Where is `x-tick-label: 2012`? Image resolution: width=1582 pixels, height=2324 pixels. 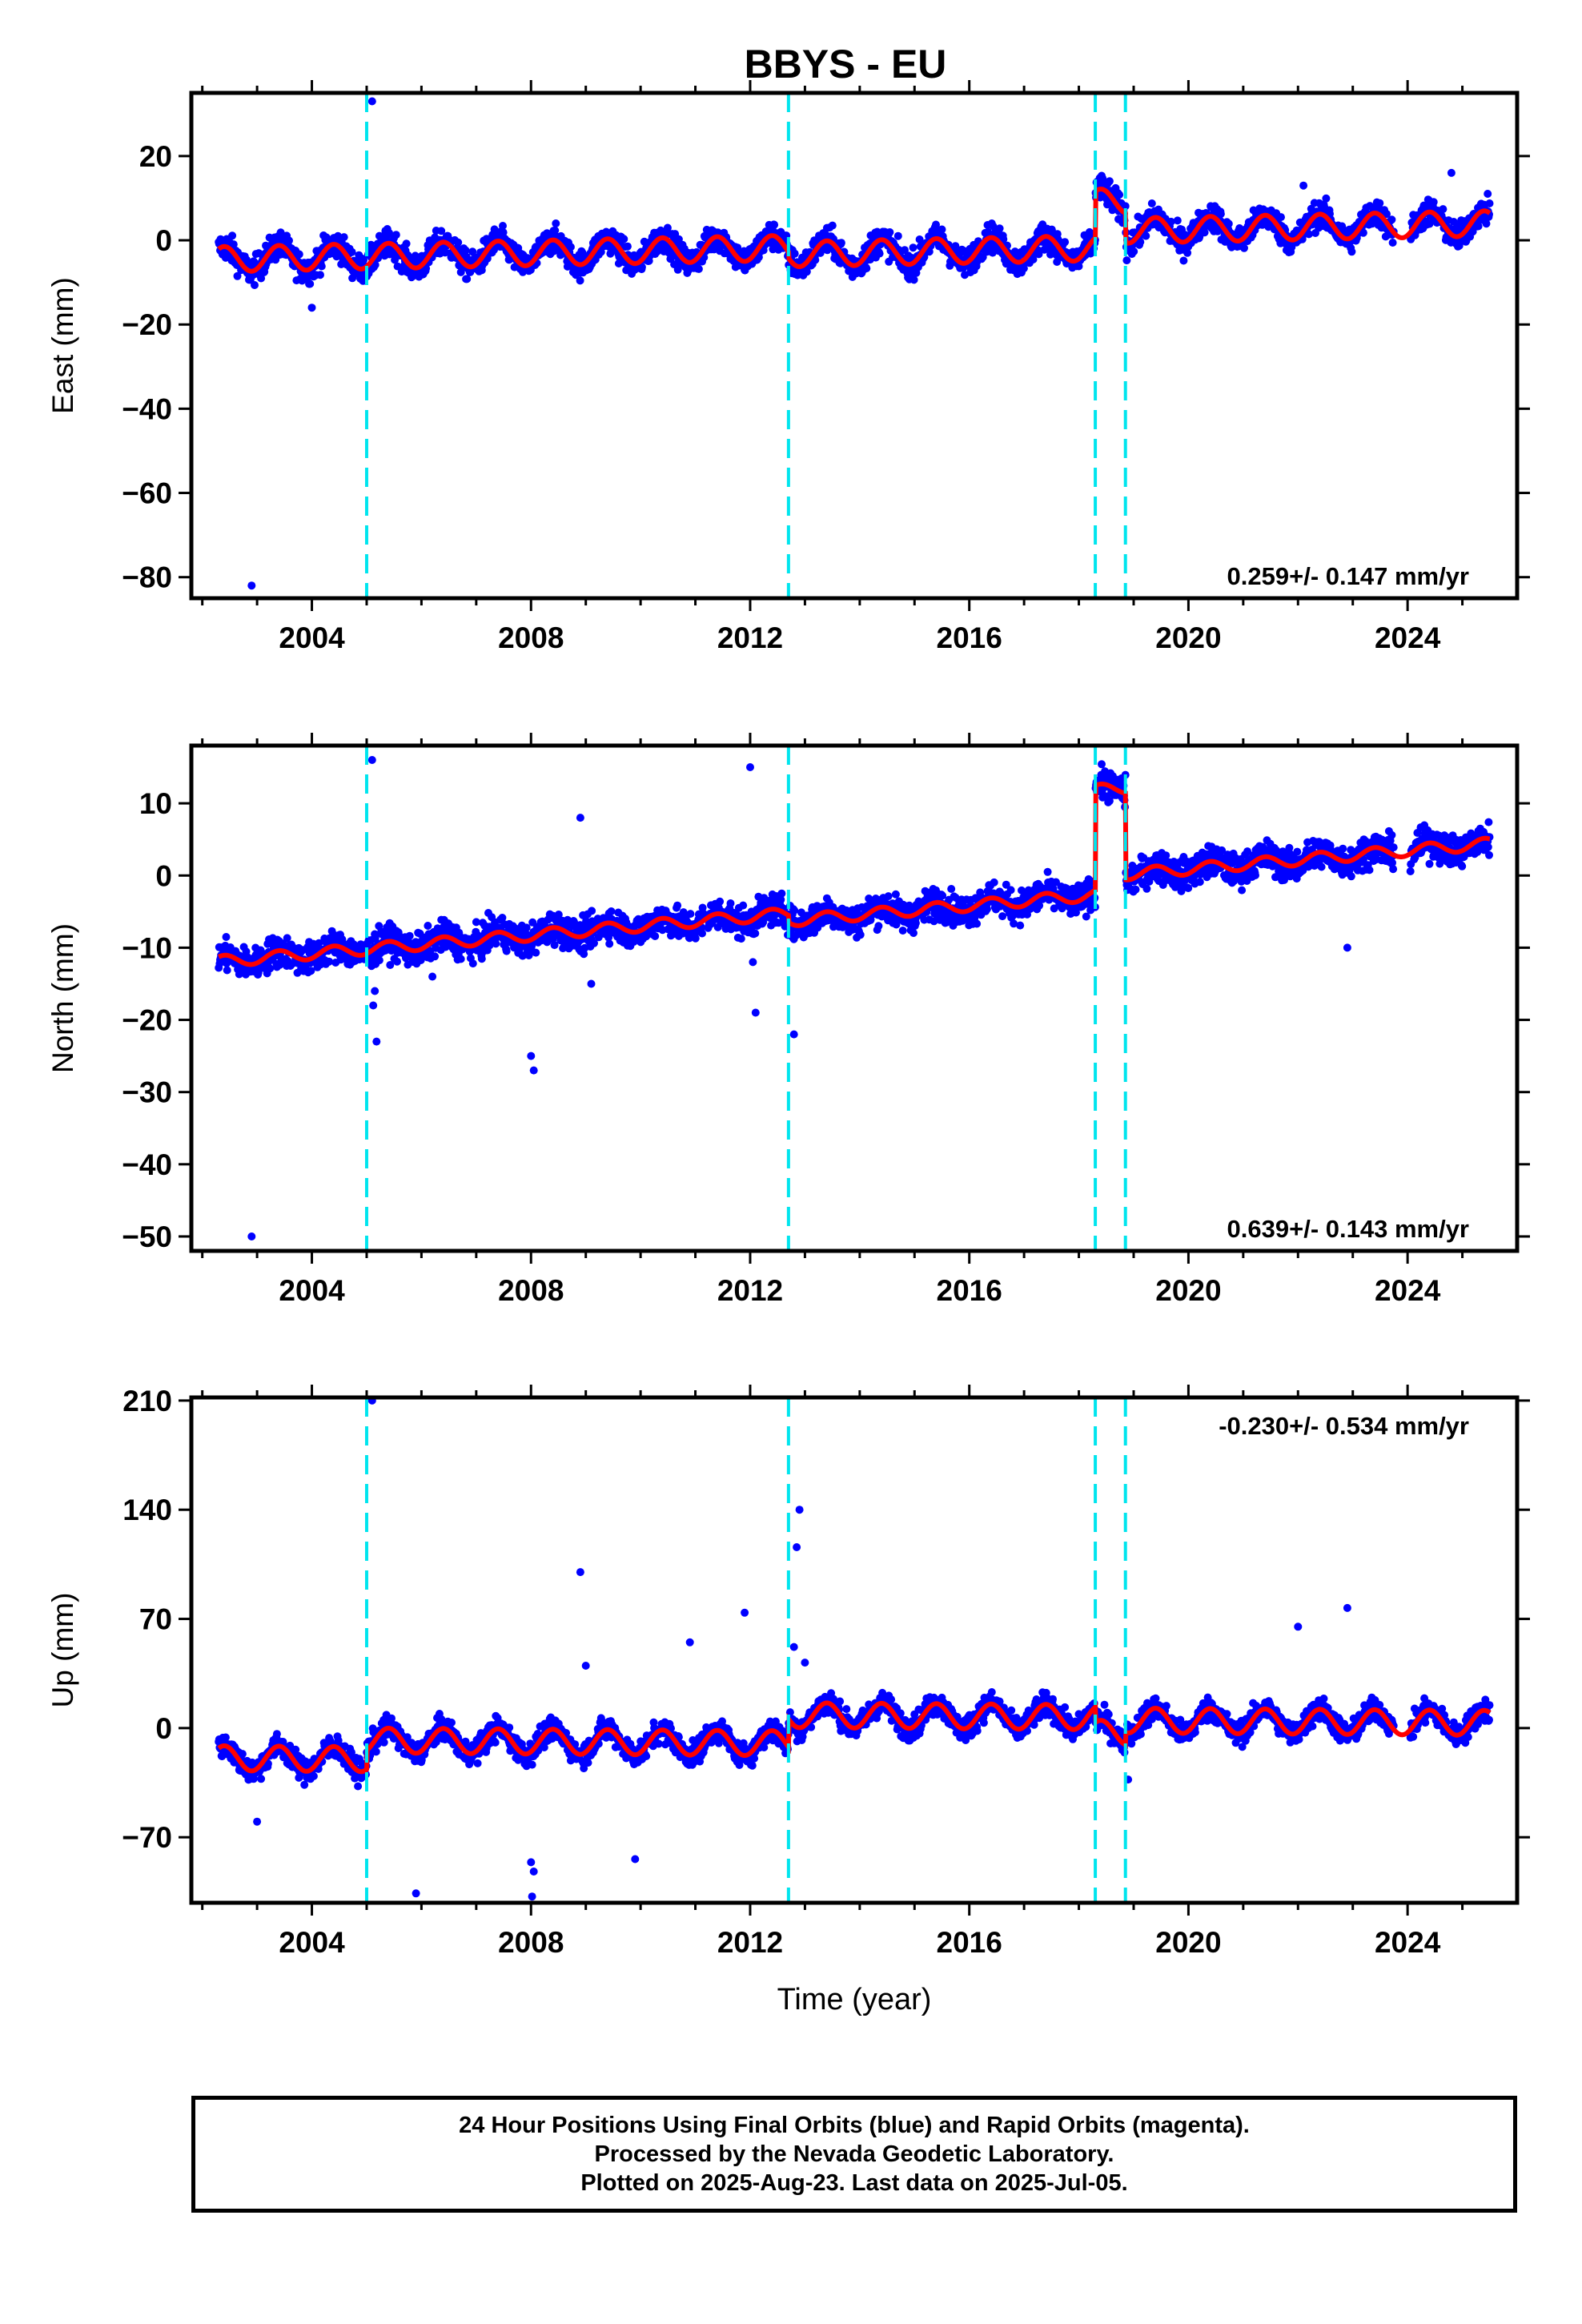 x-tick-label: 2012 is located at coordinates (750, 637).